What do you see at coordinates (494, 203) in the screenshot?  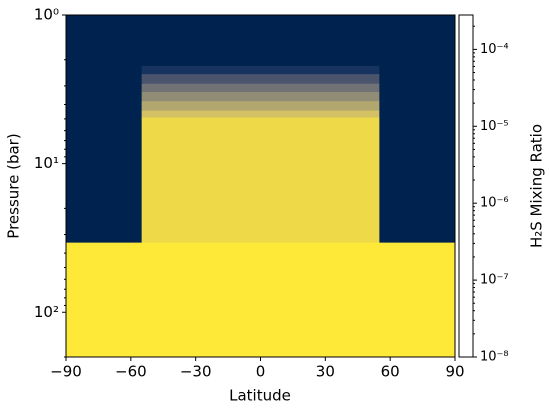 I see `colorbar-tick-label: 10⁻⁶` at bounding box center [494, 203].